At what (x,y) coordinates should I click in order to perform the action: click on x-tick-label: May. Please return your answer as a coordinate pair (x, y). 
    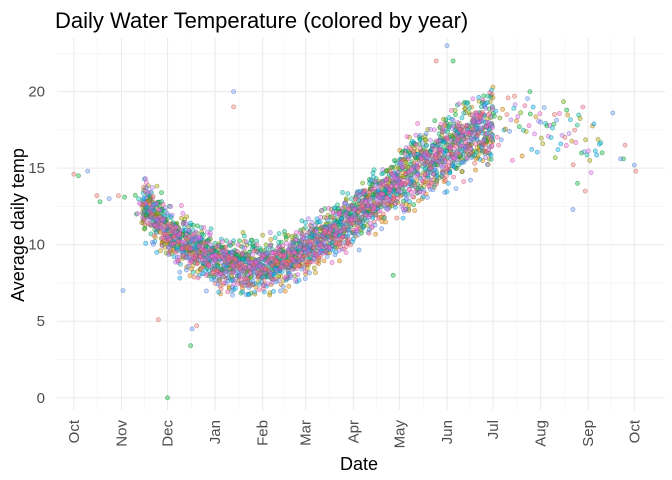
    Looking at the image, I should click on (399, 434).